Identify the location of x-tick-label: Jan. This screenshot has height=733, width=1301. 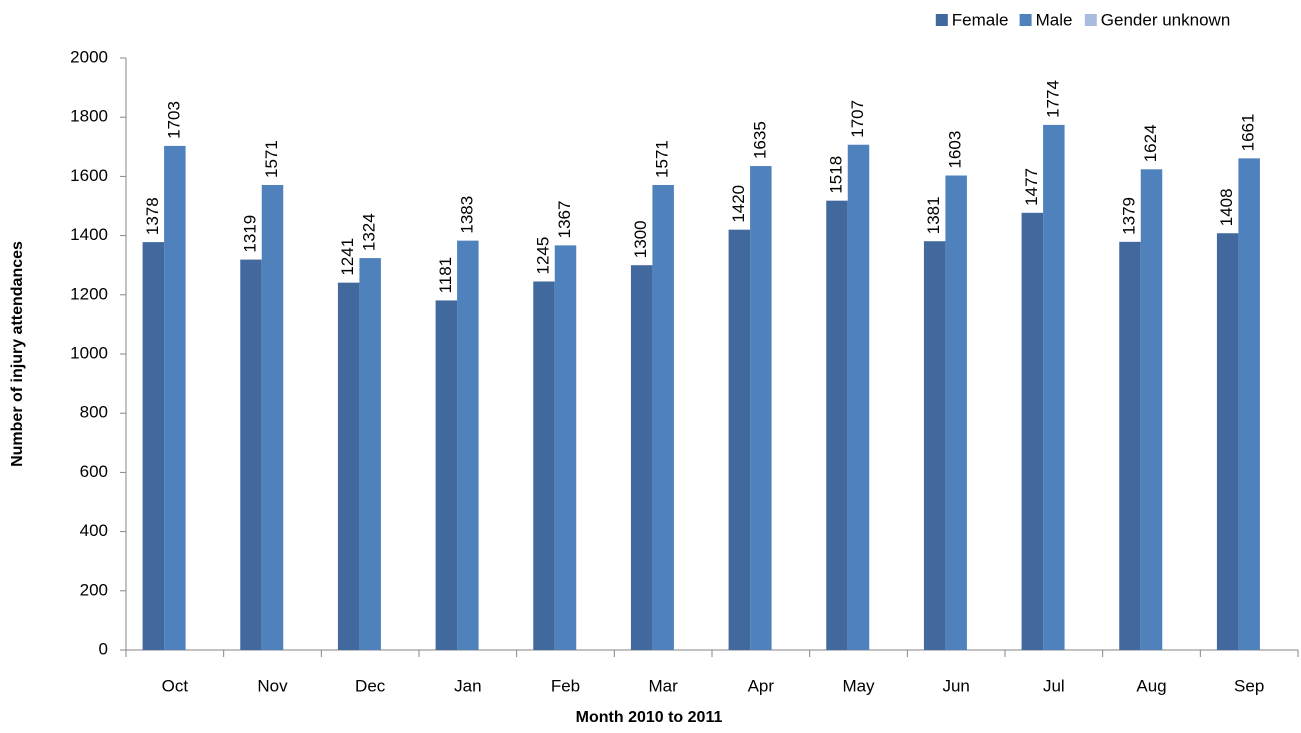
(467, 685).